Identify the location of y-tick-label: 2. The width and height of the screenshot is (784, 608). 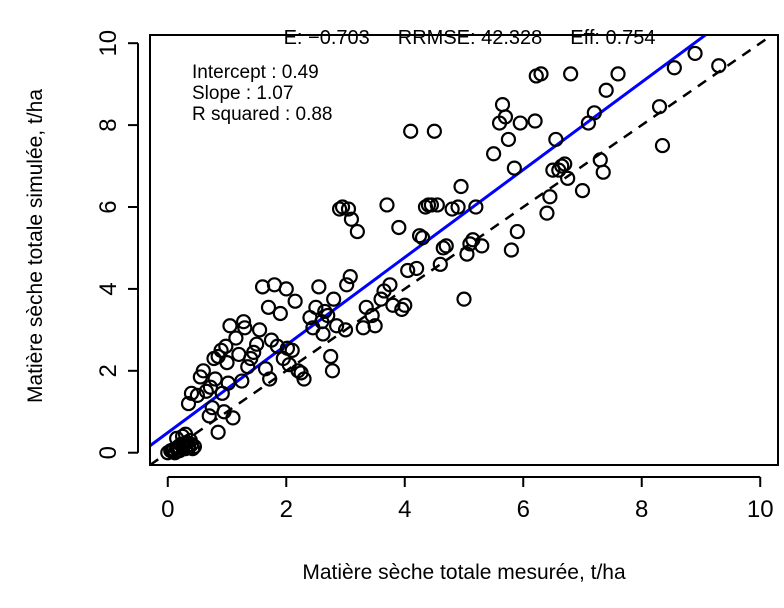
(108, 370).